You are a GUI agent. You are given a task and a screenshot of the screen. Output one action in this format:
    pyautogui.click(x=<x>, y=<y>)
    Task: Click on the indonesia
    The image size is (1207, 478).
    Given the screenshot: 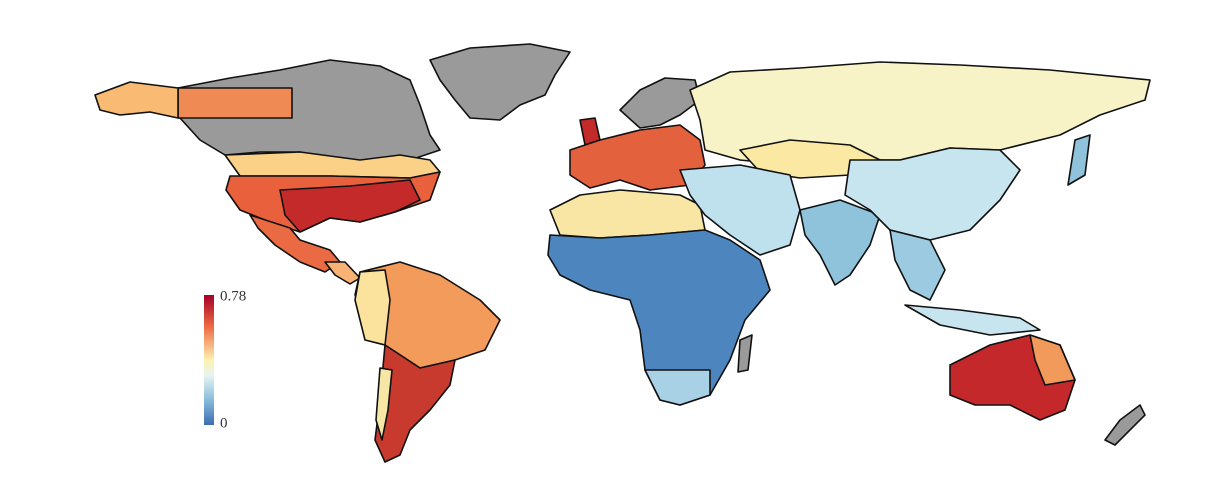 What is the action you would take?
    pyautogui.click(x=972, y=320)
    